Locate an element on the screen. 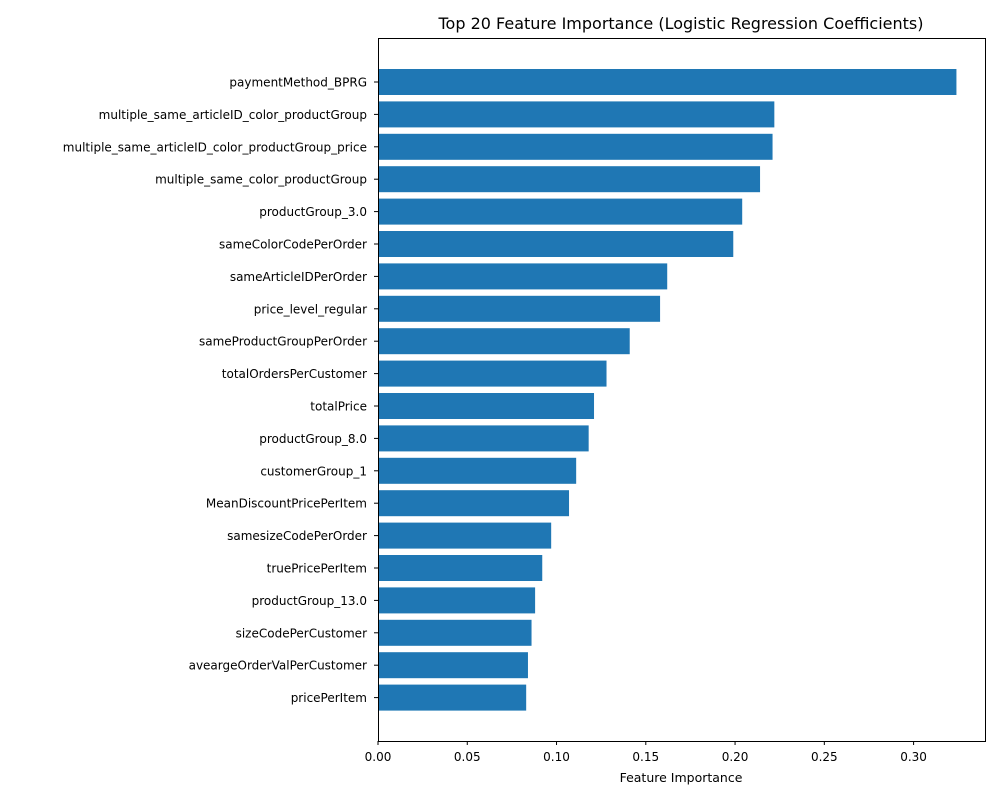 This screenshot has height=800, width=1000. y-tick-label: multiple_same_color_productGroup is located at coordinates (261, 180).